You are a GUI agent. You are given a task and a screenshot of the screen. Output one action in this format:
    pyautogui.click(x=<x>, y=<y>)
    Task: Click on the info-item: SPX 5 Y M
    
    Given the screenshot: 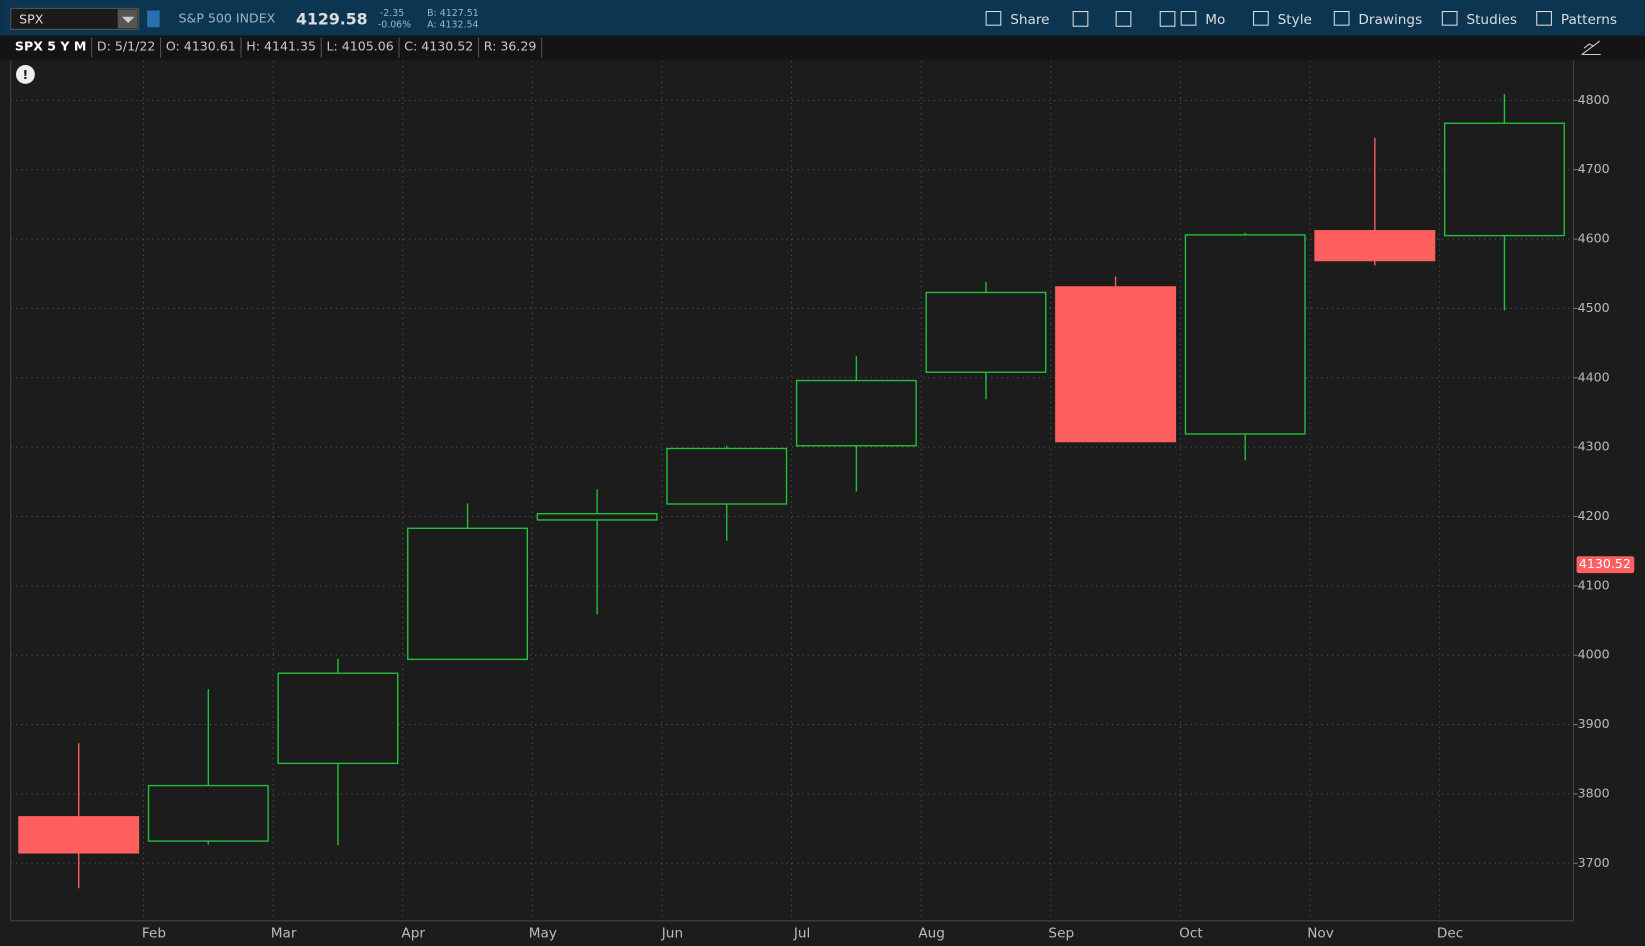 What is the action you would take?
    pyautogui.click(x=51, y=46)
    